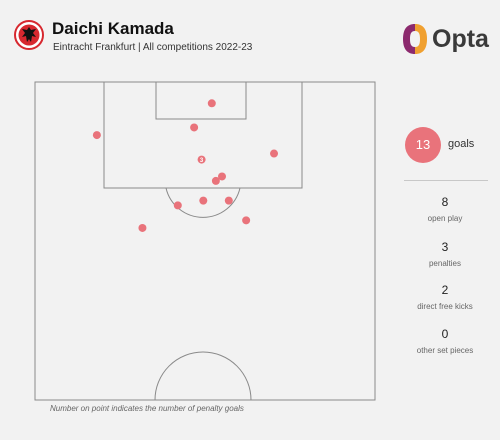 This screenshot has width=500, height=440. I want to click on stat-direct-free-kicks: 2 direct free kicks, so click(445, 297).